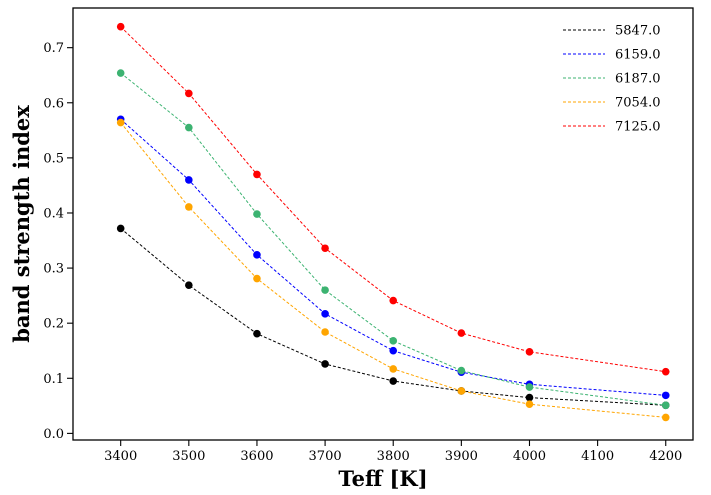 The width and height of the screenshot is (711, 495). What do you see at coordinates (382, 478) in the screenshot?
I see `x-axis-label: Teff [K]` at bounding box center [382, 478].